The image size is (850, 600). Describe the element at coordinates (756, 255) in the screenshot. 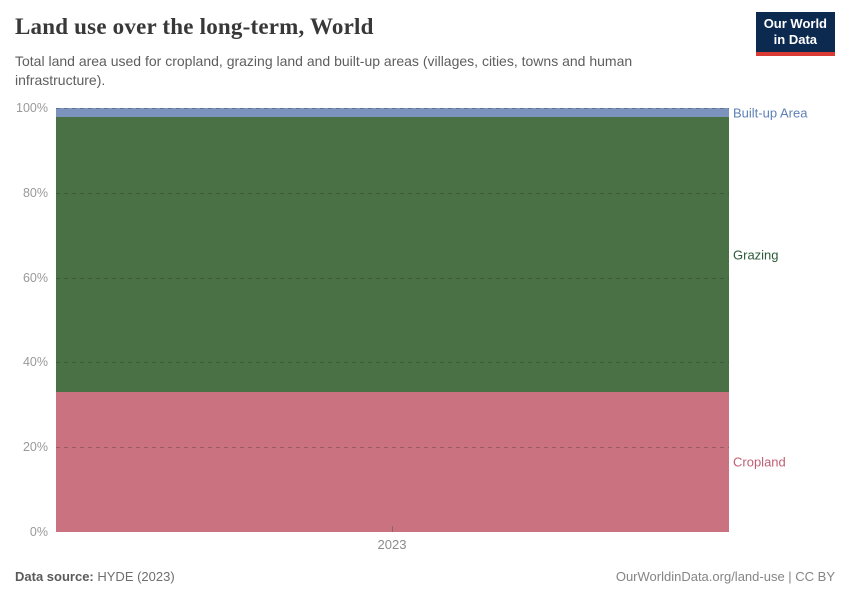

I see `legend-label-grazing: Grazing` at that location.